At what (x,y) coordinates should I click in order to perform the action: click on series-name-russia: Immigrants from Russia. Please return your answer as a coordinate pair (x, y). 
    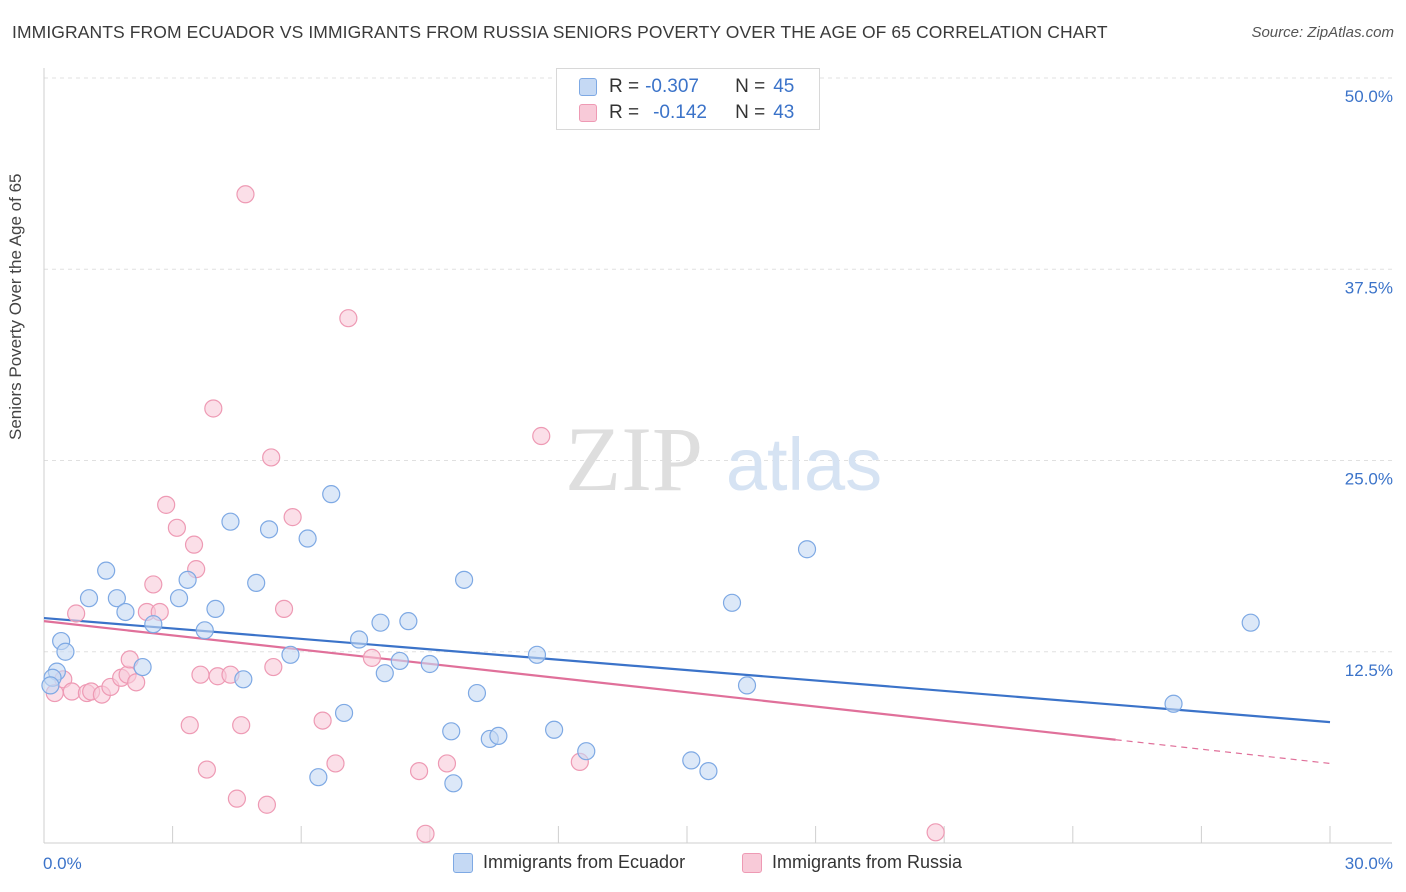
    Looking at the image, I should click on (867, 862).